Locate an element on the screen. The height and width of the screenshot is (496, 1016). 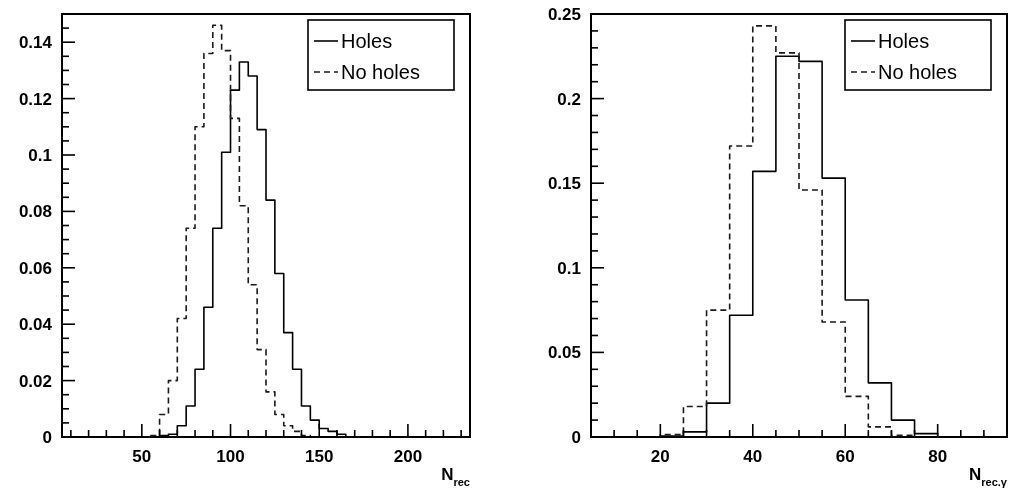
y-tick-label: 0.08 is located at coordinates (35, 212).